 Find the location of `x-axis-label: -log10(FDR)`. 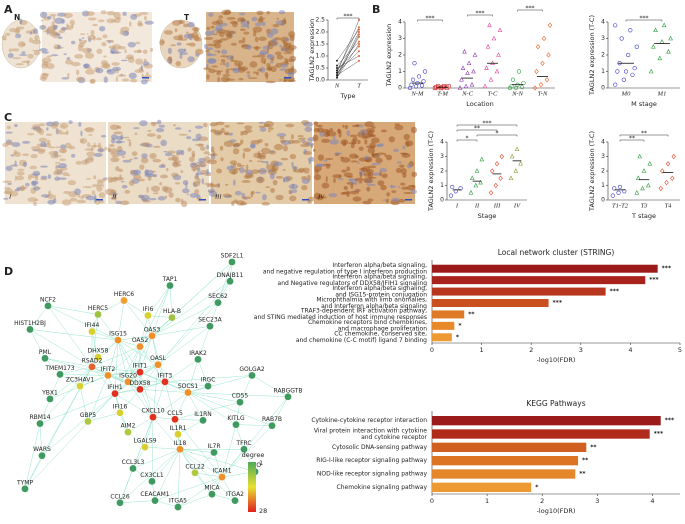

x-axis-label: -log10(FDR) is located at coordinates (556, 511).